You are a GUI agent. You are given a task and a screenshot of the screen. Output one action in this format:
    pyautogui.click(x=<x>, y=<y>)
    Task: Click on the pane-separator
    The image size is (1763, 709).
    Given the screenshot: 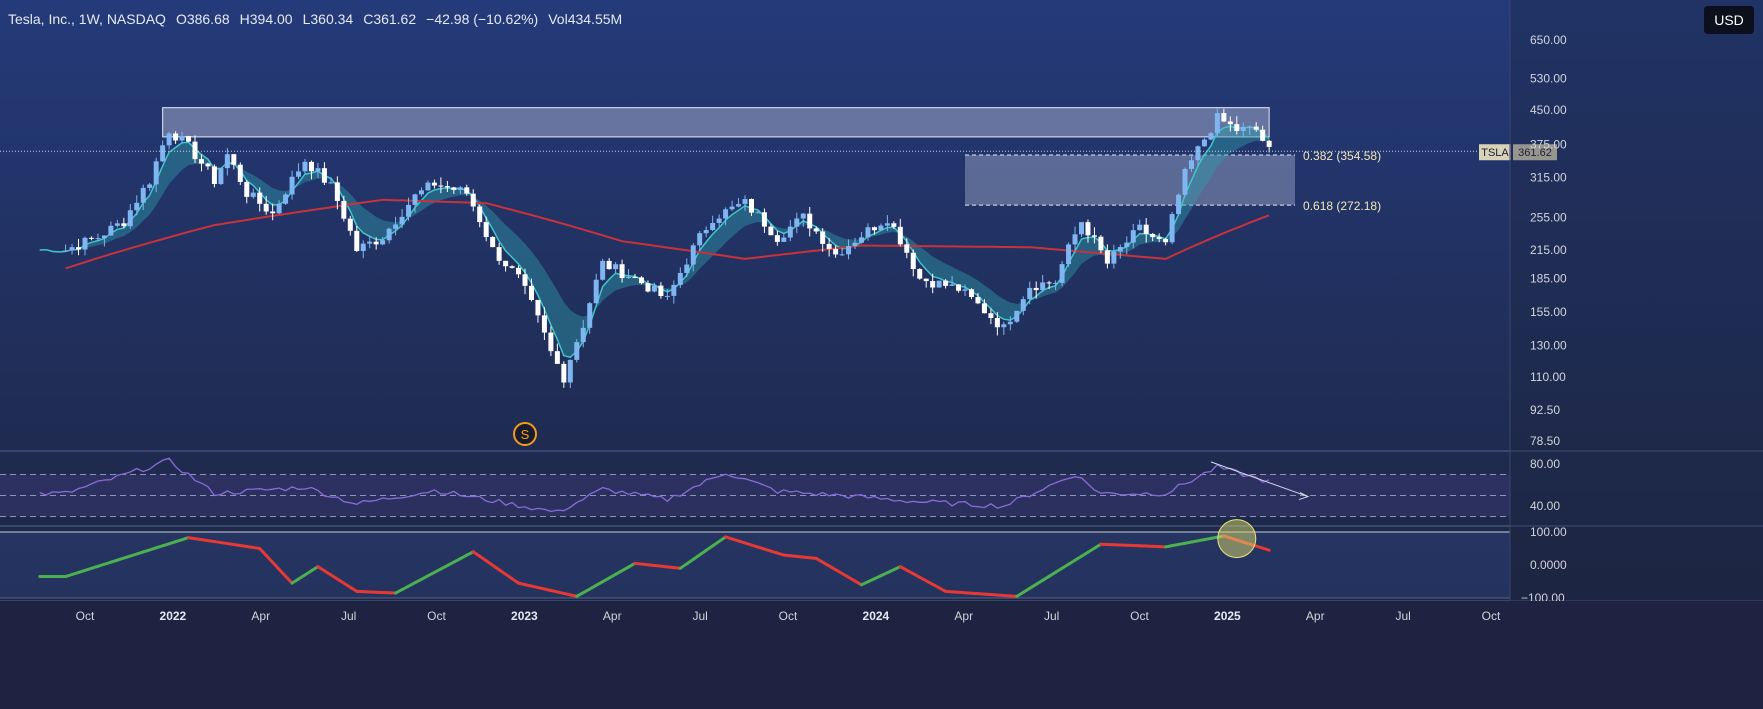 What is the action you would take?
    pyautogui.click(x=881, y=451)
    